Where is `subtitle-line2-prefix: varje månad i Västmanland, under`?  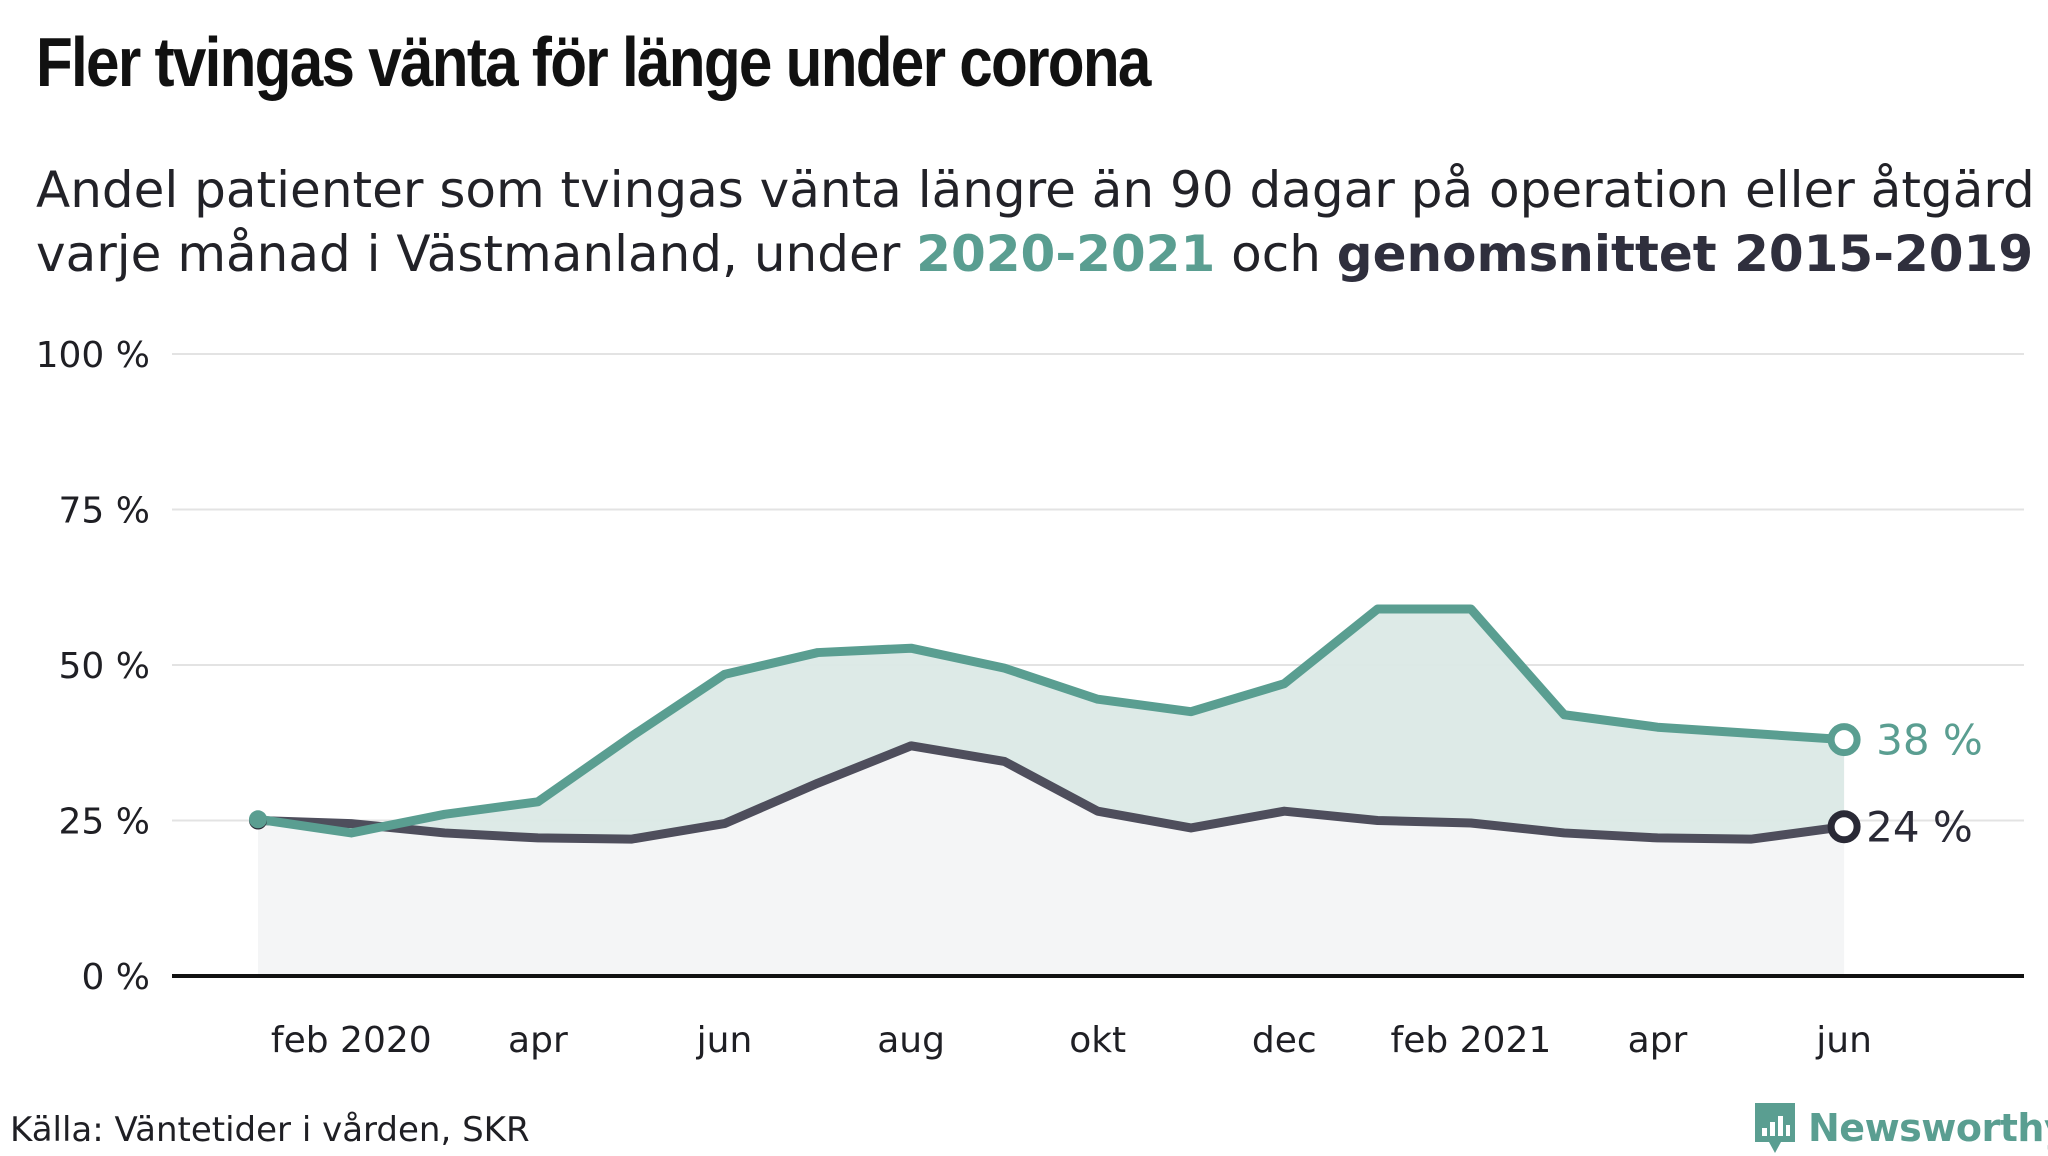 subtitle-line2-prefix: varje månad i Västmanland, under is located at coordinates (476, 254).